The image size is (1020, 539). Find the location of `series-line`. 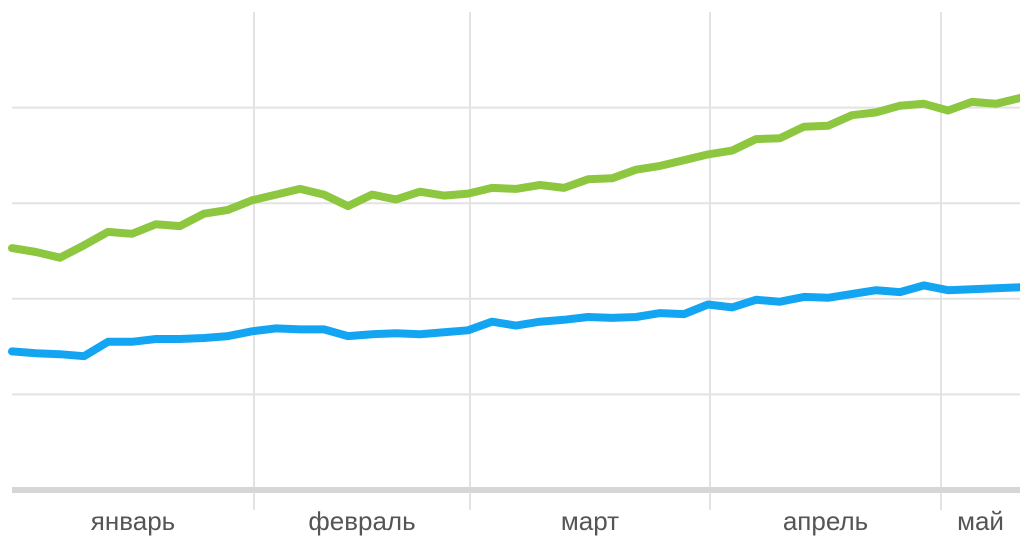

series-line is located at coordinates (514, 321).